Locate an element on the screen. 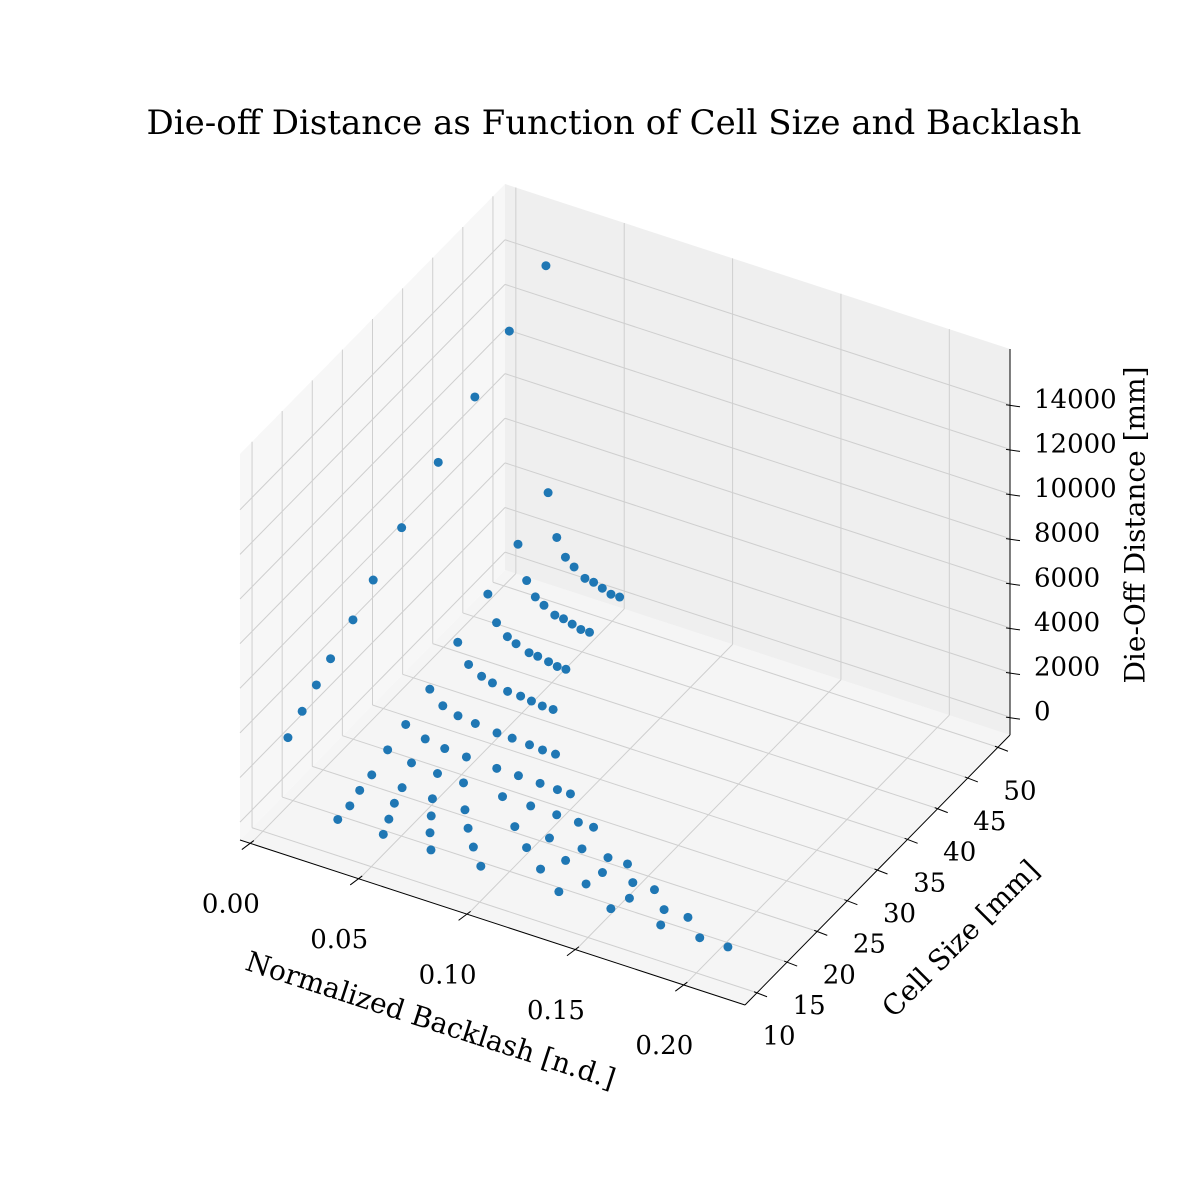 The width and height of the screenshot is (1200, 1200). x-axis-line is located at coordinates (492, 922).